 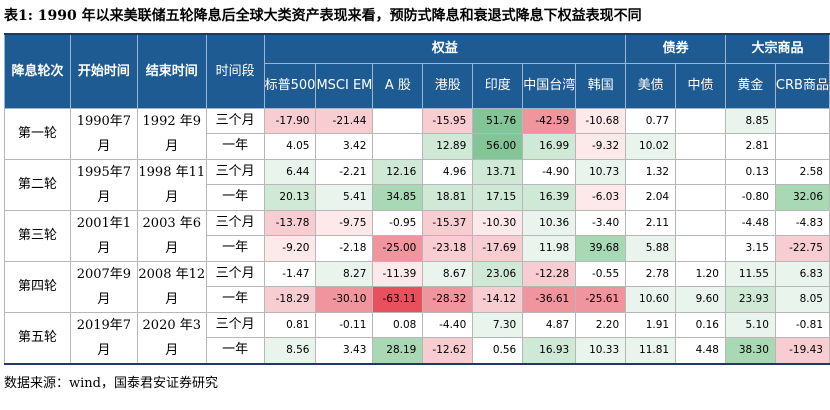 I want to click on value-cell: 16.39, so click(x=549, y=197).